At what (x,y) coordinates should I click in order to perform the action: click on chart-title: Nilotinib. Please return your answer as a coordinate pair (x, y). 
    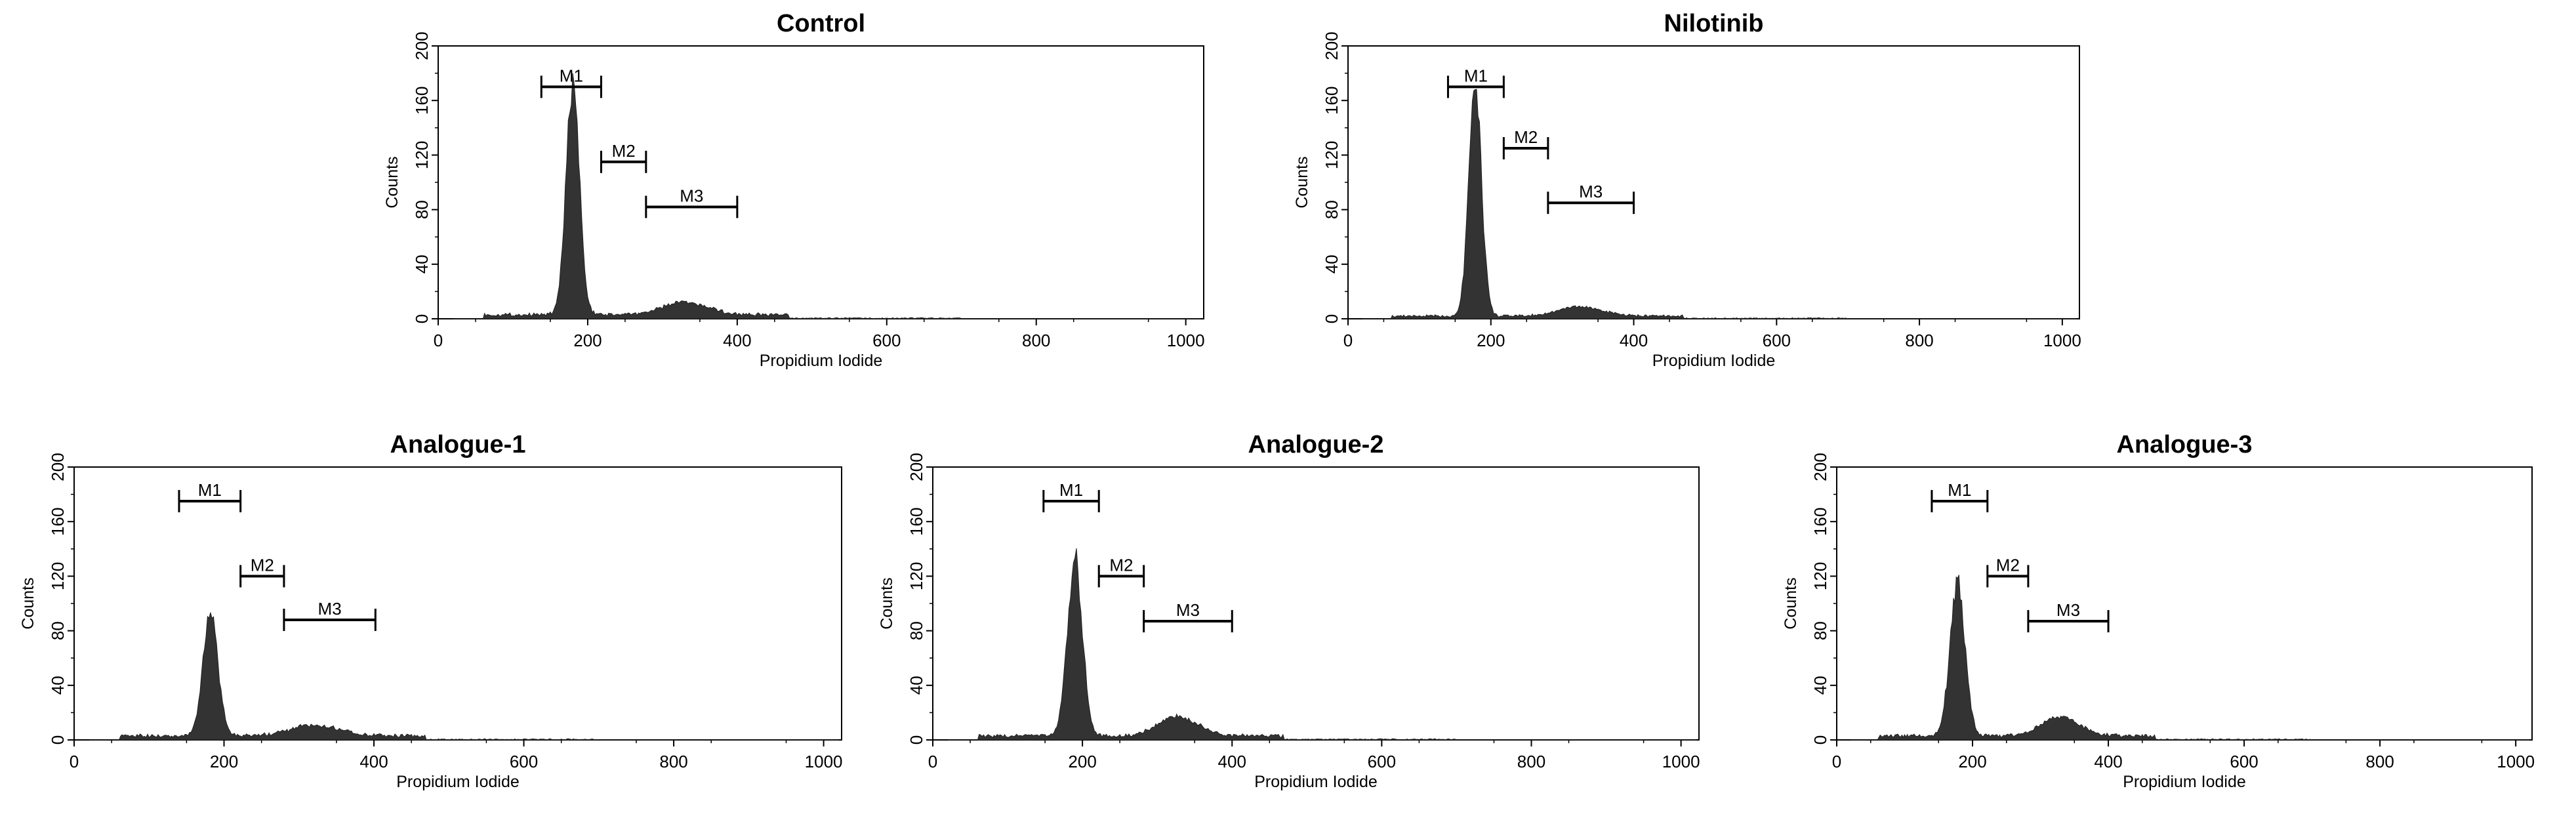
    Looking at the image, I should click on (1714, 23).